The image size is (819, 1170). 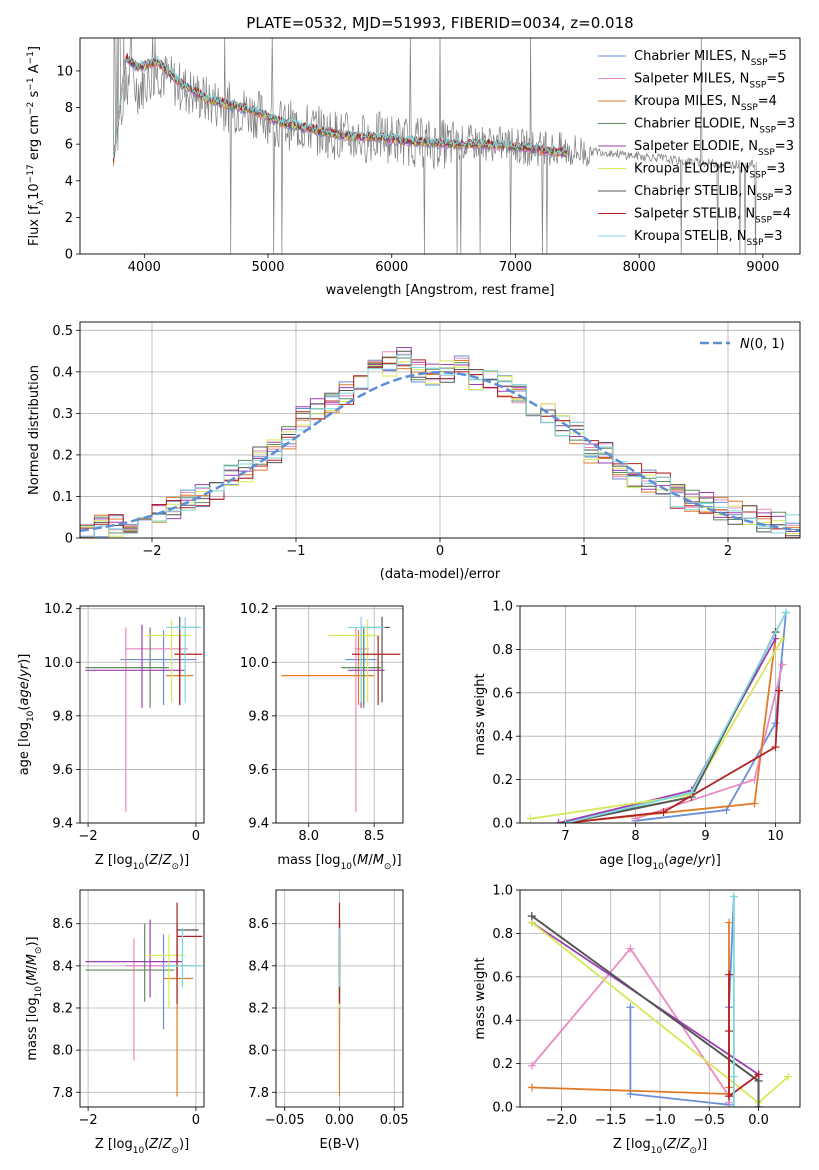 What do you see at coordinates (258, 770) in the screenshot?
I see `age-vs-mass-ytick-label: 9.6` at bounding box center [258, 770].